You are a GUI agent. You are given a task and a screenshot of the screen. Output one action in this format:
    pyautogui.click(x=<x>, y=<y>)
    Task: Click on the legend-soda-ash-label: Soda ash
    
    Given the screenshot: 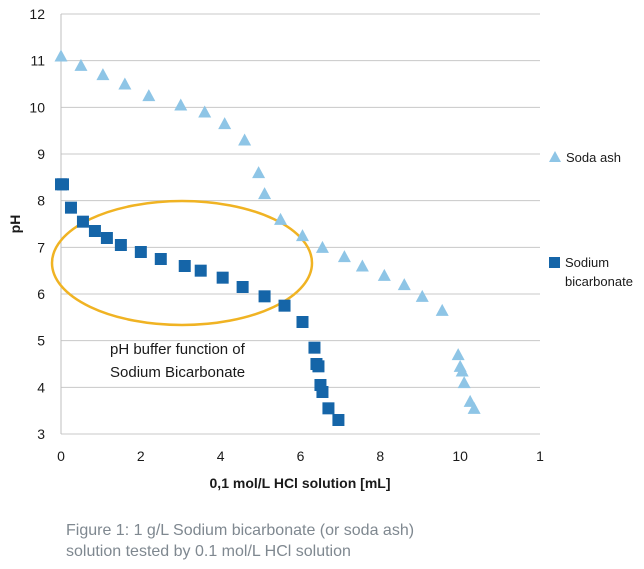 What is the action you would take?
    pyautogui.click(x=593, y=157)
    